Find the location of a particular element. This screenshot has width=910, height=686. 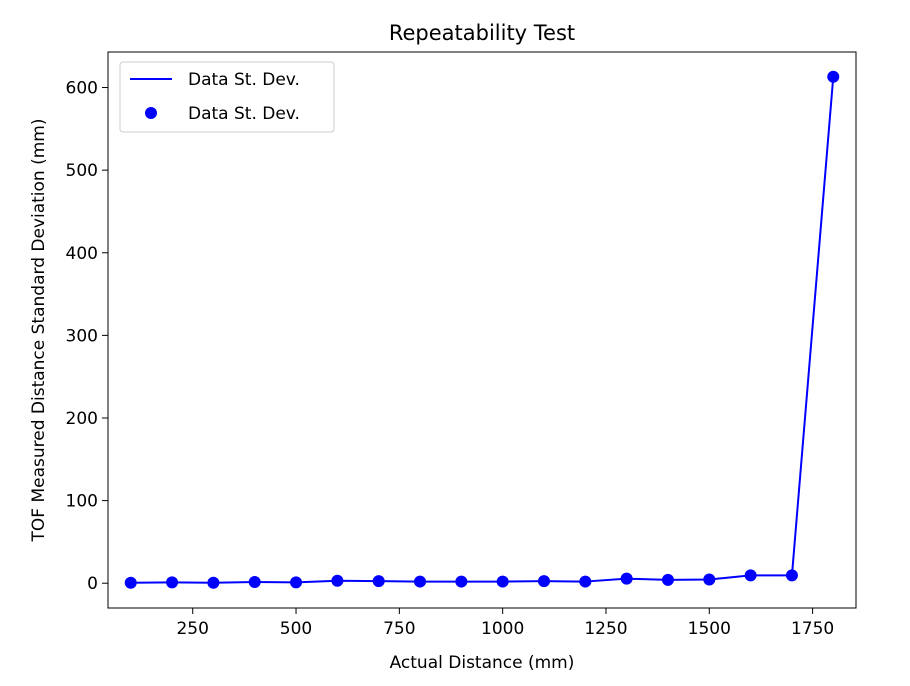

y-axis-ticks: 0 100 200 300 400 500 600 is located at coordinates (87, 336).